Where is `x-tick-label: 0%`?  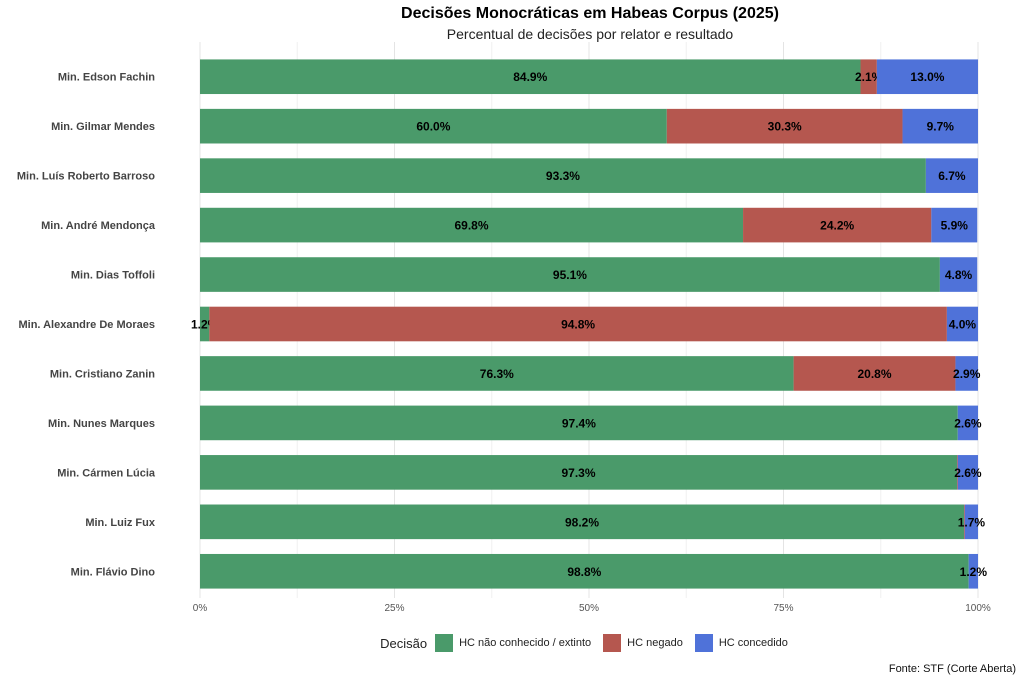
x-tick-label: 0% is located at coordinates (200, 608).